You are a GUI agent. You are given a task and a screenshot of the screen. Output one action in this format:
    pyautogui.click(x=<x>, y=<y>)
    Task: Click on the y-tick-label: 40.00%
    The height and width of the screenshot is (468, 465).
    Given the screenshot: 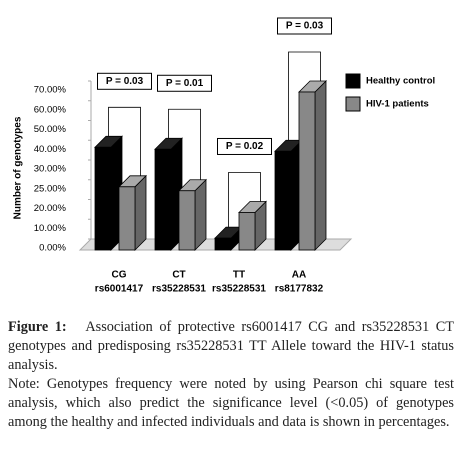 What is the action you would take?
    pyautogui.click(x=50, y=149)
    